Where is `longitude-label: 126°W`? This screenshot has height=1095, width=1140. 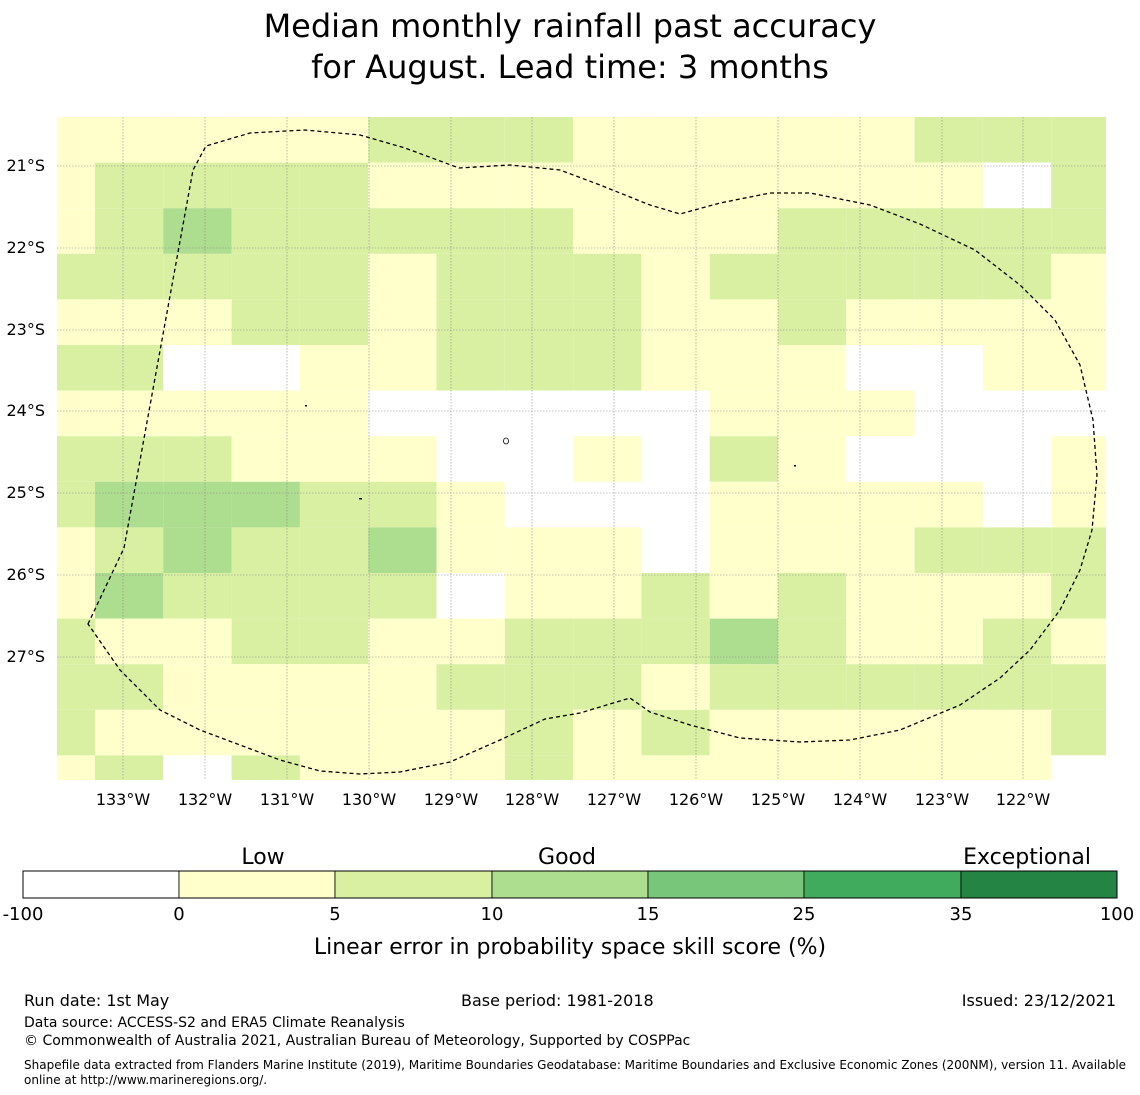 longitude-label: 126°W is located at coordinates (696, 799).